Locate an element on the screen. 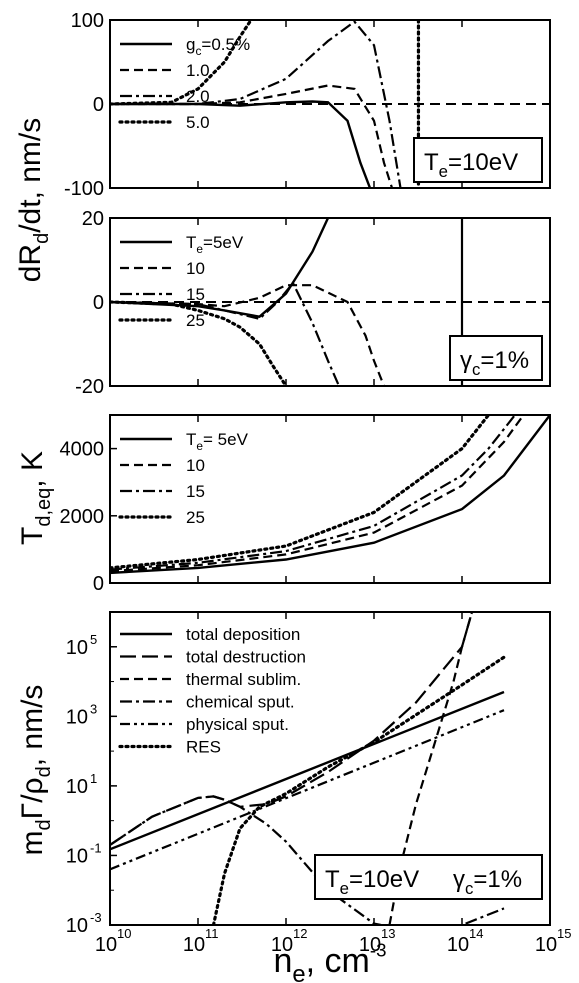  legend-label-1: total deposition is located at coordinates (243, 634).